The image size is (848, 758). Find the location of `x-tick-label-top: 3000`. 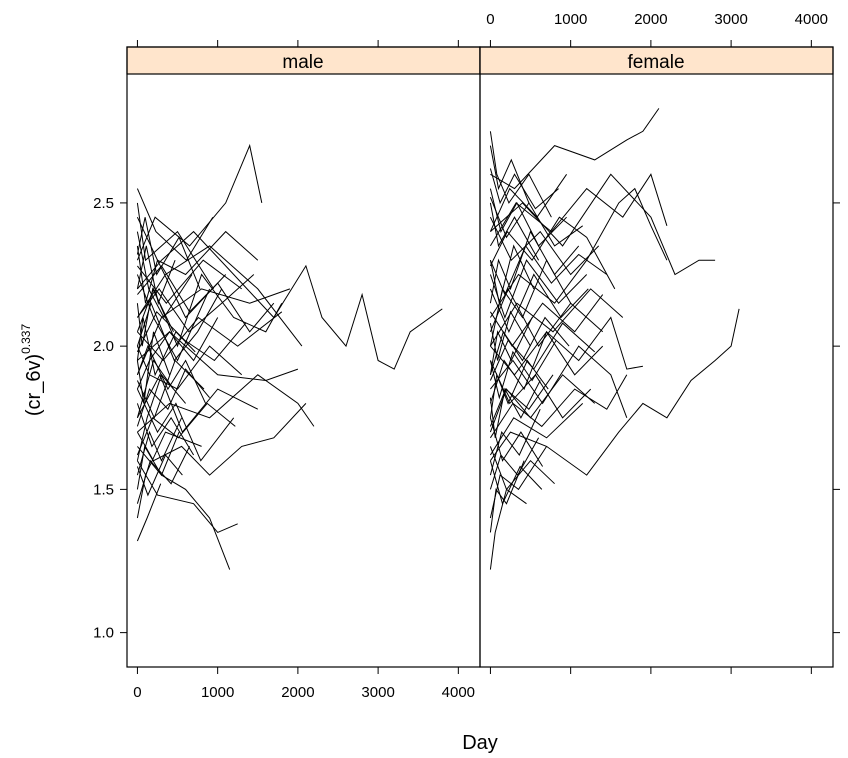

x-tick-label-top: 3000 is located at coordinates (730, 19).